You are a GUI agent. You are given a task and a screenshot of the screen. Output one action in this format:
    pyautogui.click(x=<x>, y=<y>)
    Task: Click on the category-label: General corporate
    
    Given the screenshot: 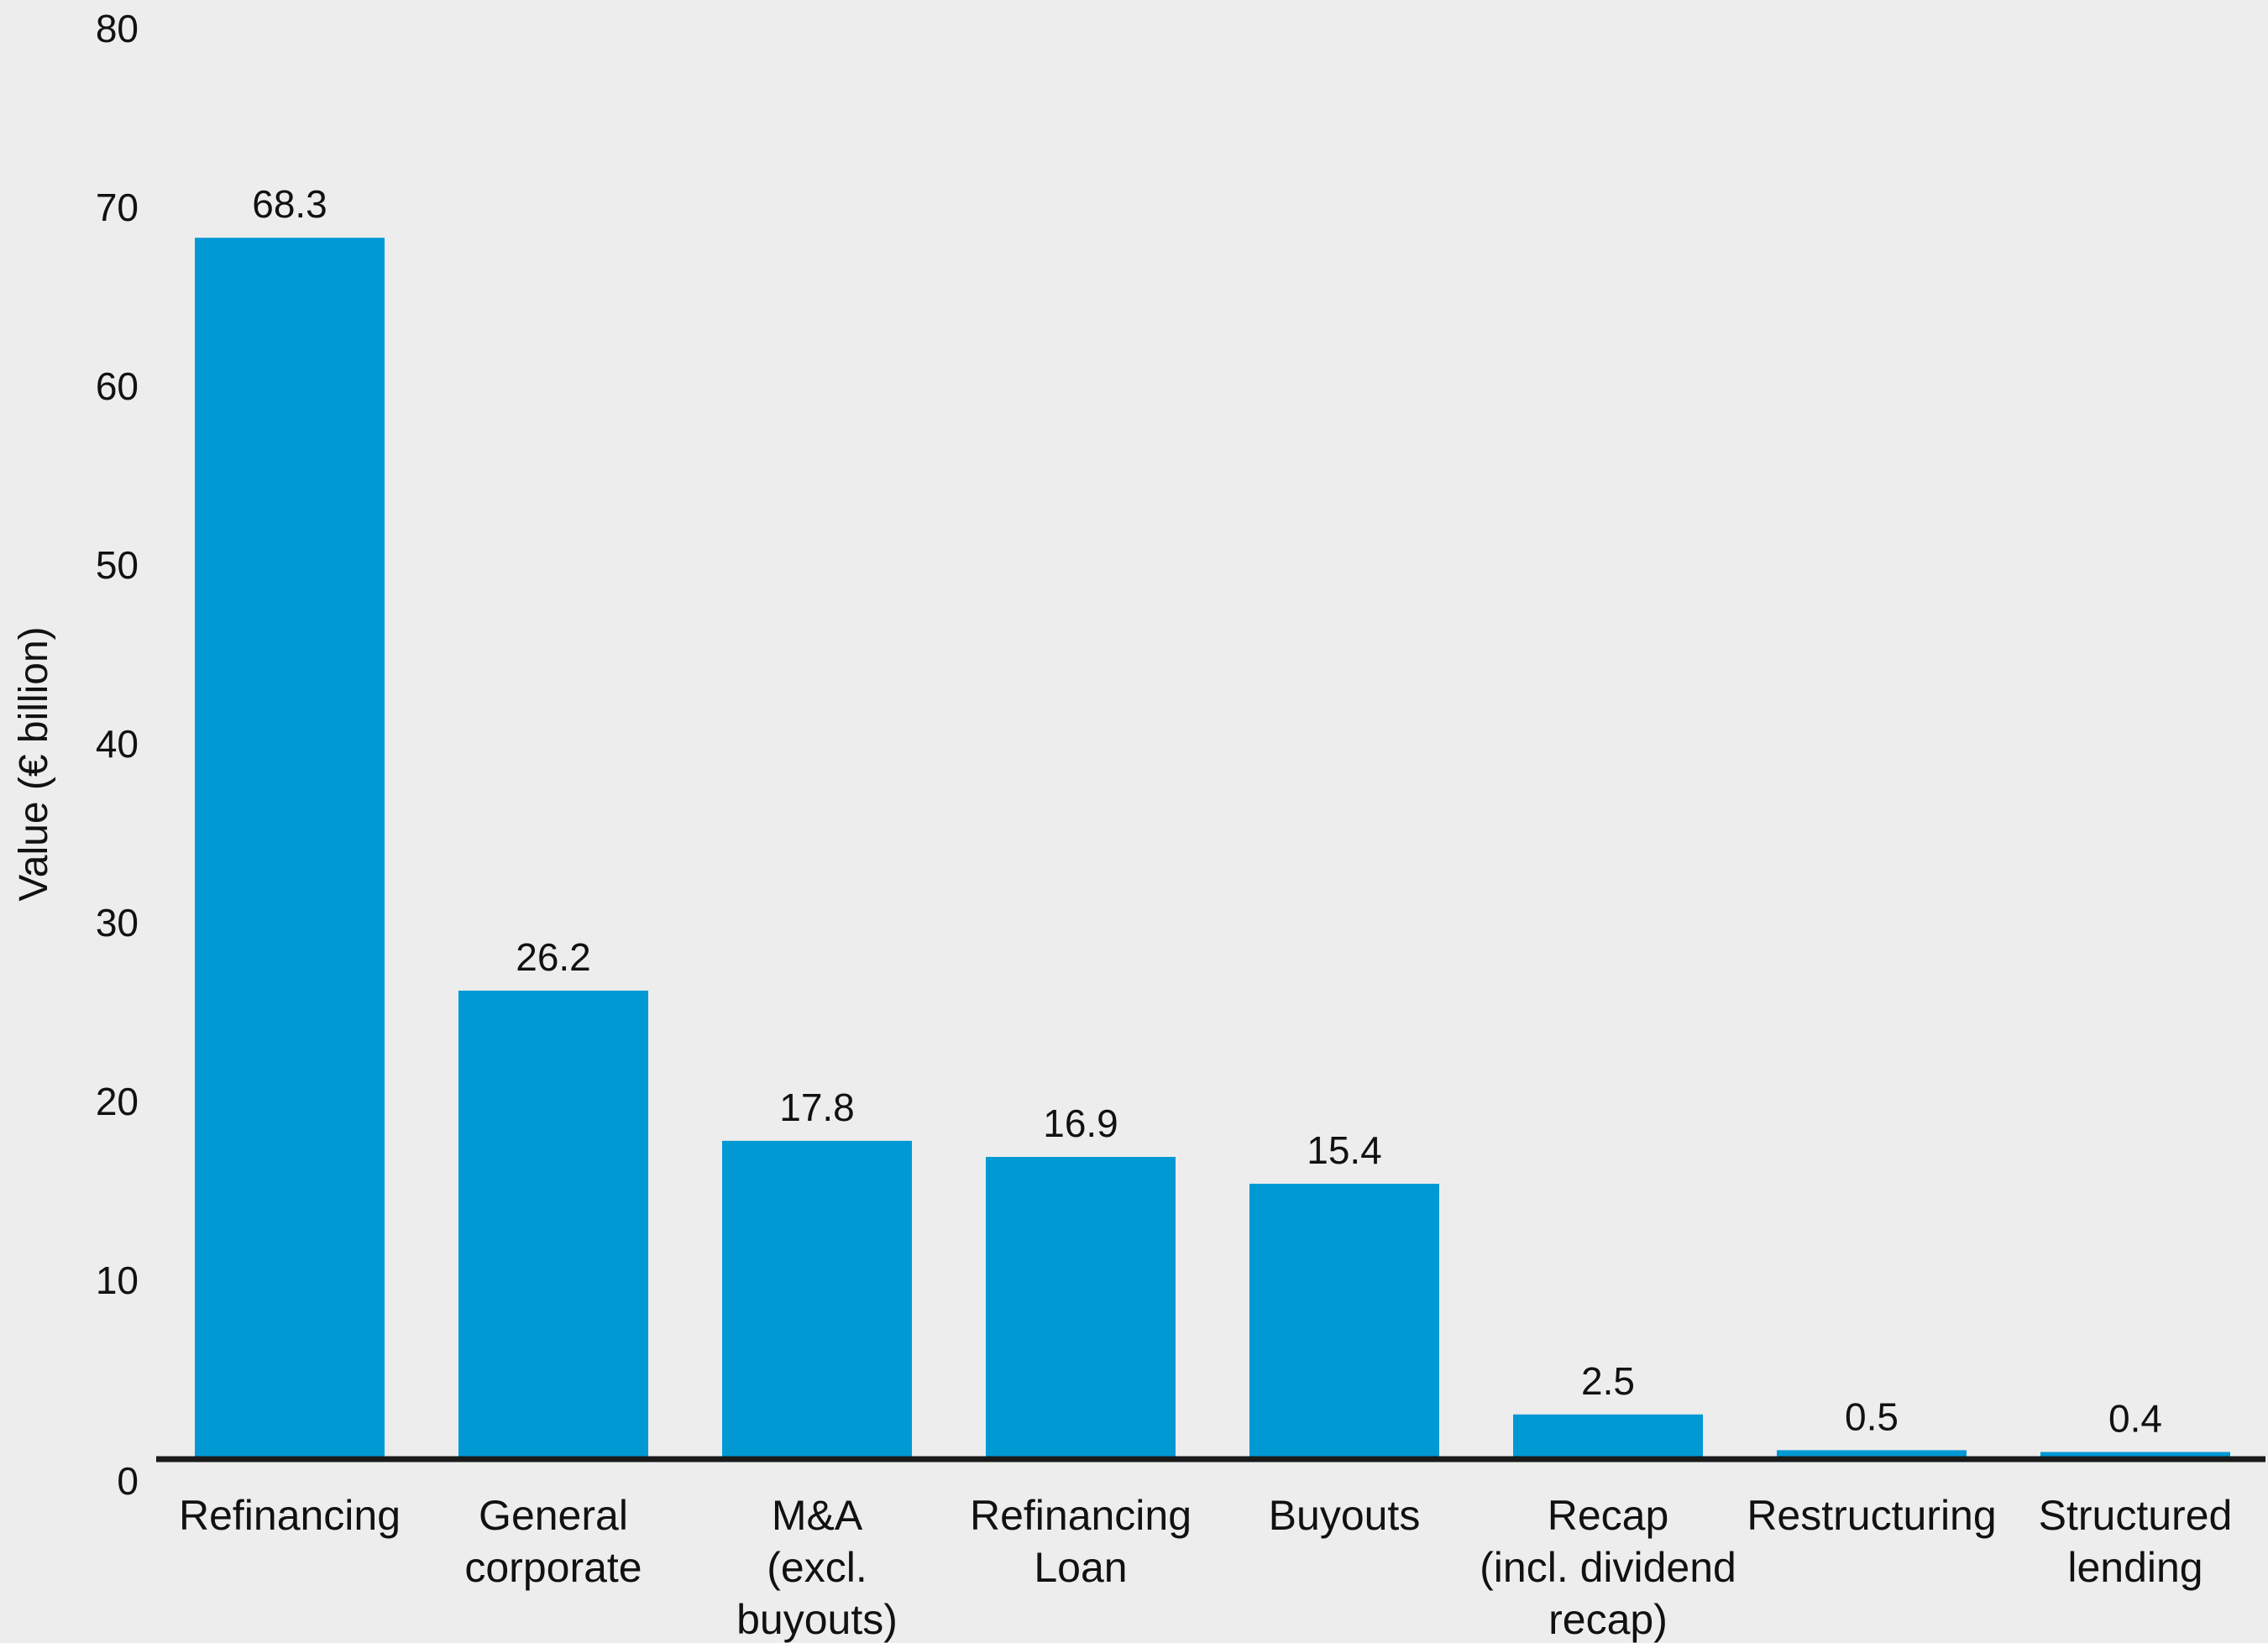 What is the action you would take?
    pyautogui.click(x=553, y=1541)
    